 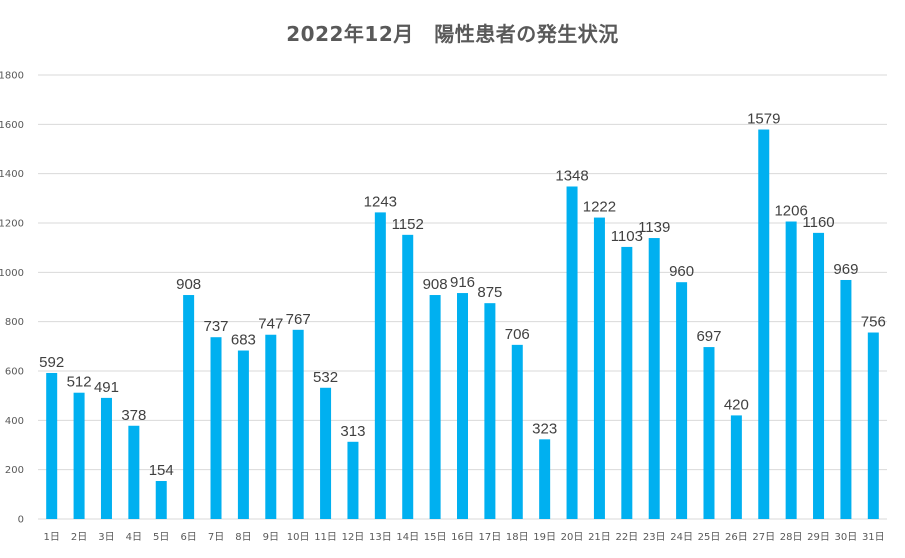 I want to click on data-label: 1152, so click(x=408, y=224).